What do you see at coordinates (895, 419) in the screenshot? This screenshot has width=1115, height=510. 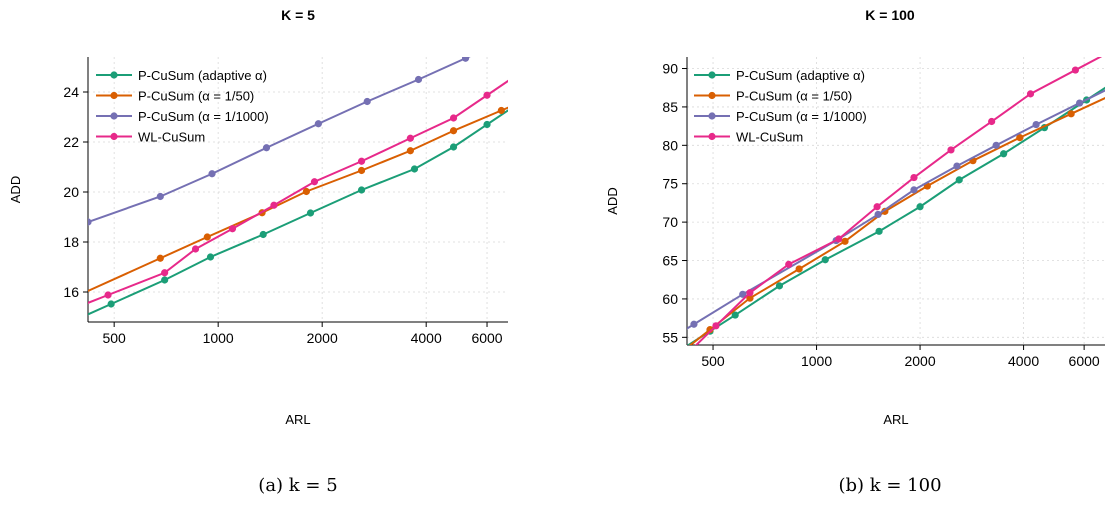 I see `x-axis-label: ARL` at bounding box center [895, 419].